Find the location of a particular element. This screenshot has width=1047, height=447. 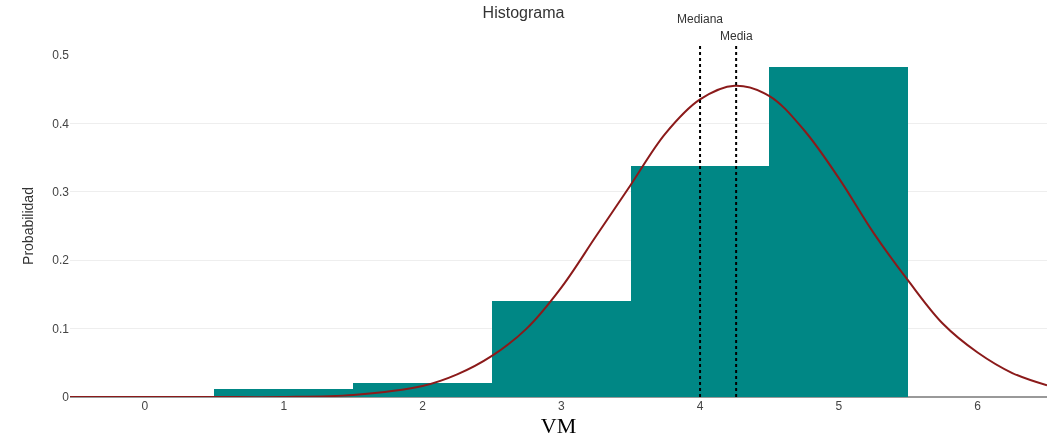

x-tick-label: 6 is located at coordinates (978, 406).